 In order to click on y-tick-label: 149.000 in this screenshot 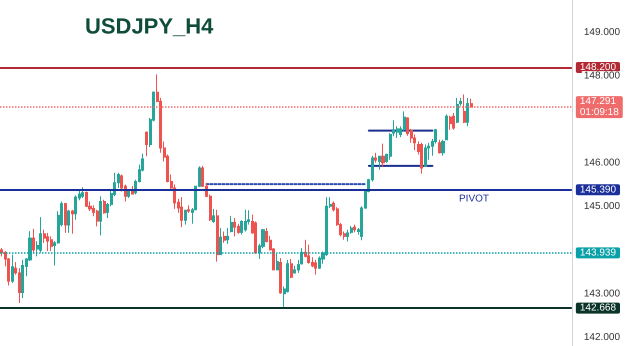, I will do `click(602, 32)`.